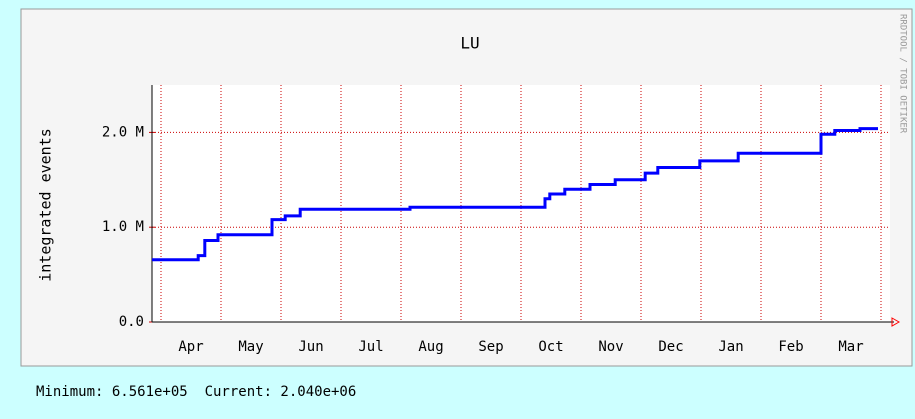 This screenshot has height=419, width=915. I want to click on x-tick-label: Jun, so click(310, 347).